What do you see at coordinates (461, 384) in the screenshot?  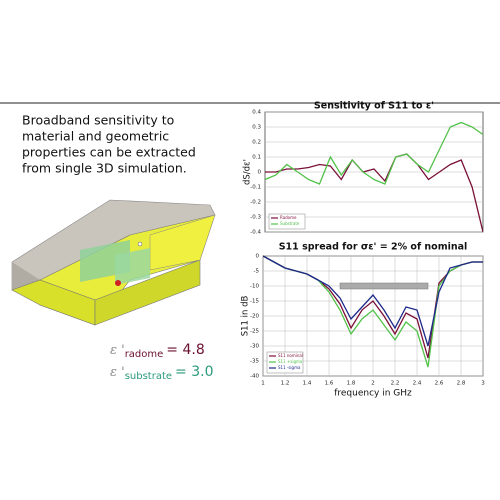 I see `x-tick-label: 2.8` at bounding box center [461, 384].